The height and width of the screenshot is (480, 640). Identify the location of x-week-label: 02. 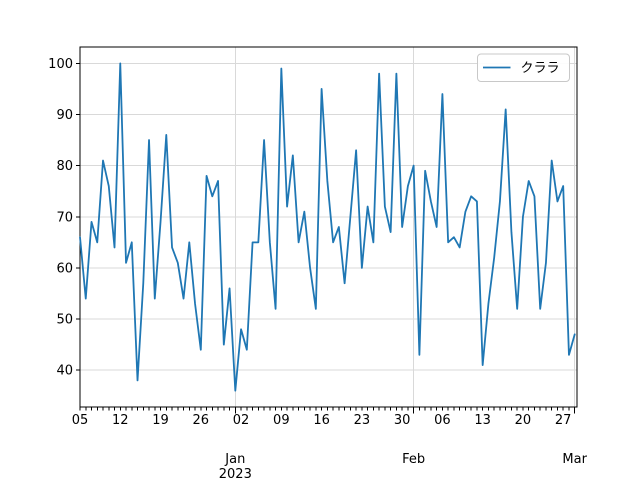
(241, 420).